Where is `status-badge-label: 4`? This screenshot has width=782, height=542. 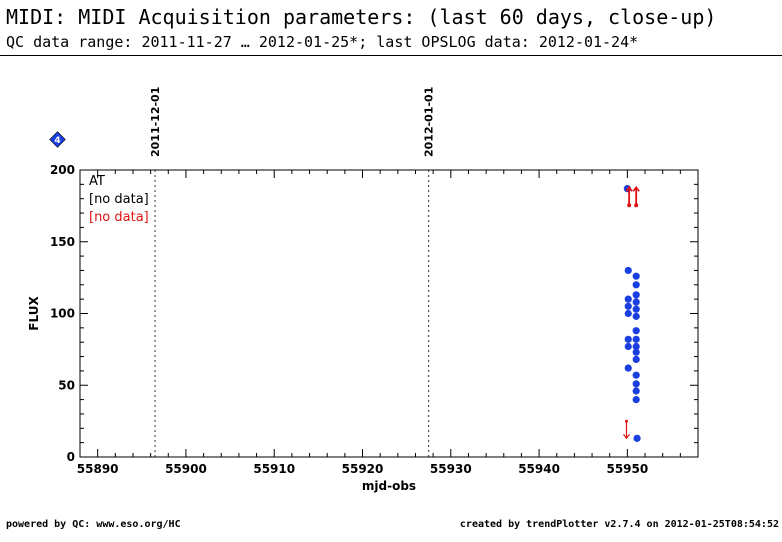 status-badge-label: 4 is located at coordinates (57, 141).